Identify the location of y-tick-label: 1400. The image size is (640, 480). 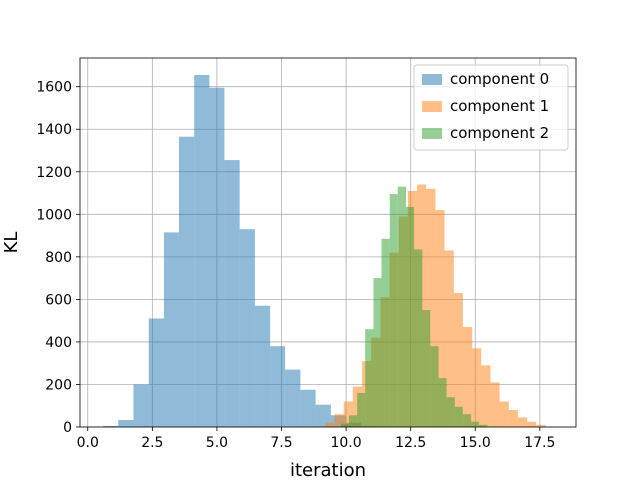
(54, 130).